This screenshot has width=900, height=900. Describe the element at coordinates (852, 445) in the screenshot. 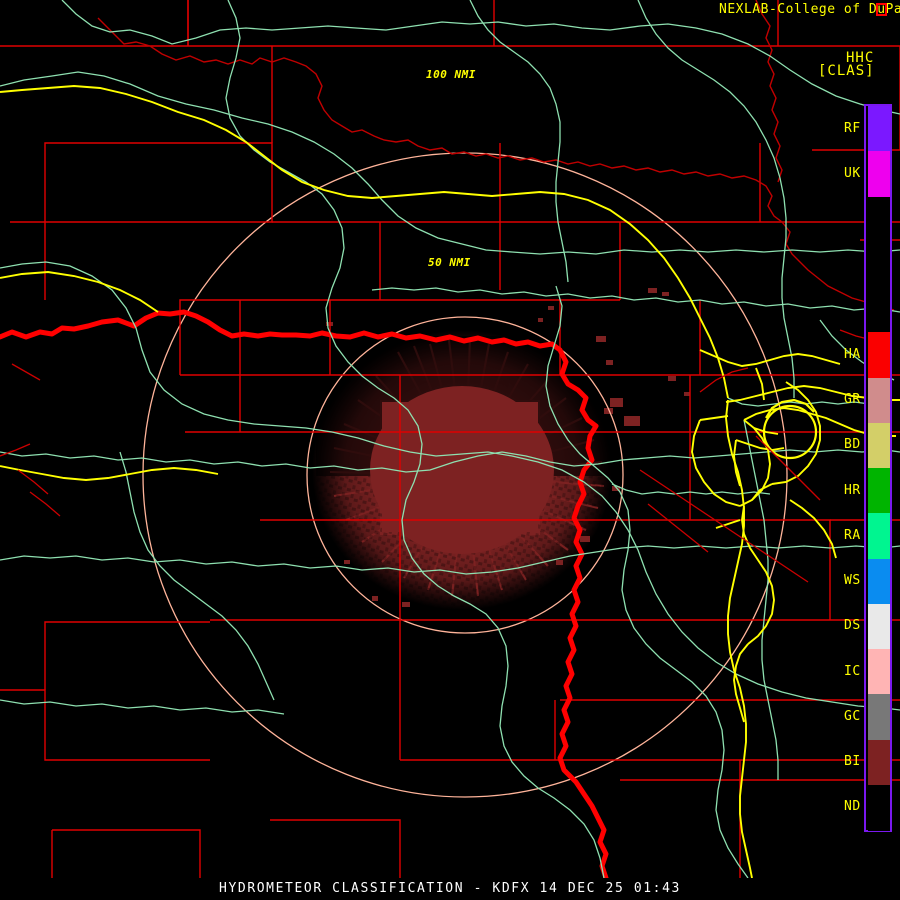

I see `legend-label-bd: BD` at that location.